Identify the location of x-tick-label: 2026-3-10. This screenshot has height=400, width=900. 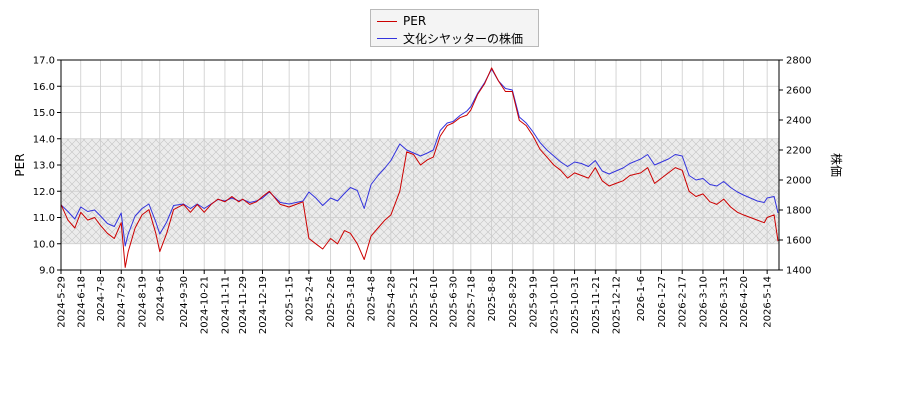
(703, 302).